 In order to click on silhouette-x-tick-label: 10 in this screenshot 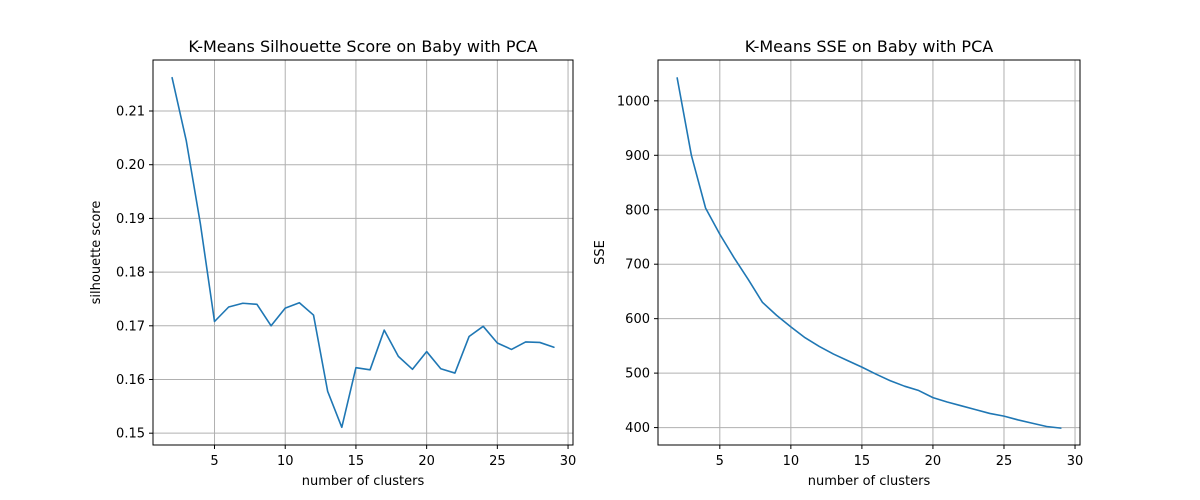, I will do `click(285, 461)`.